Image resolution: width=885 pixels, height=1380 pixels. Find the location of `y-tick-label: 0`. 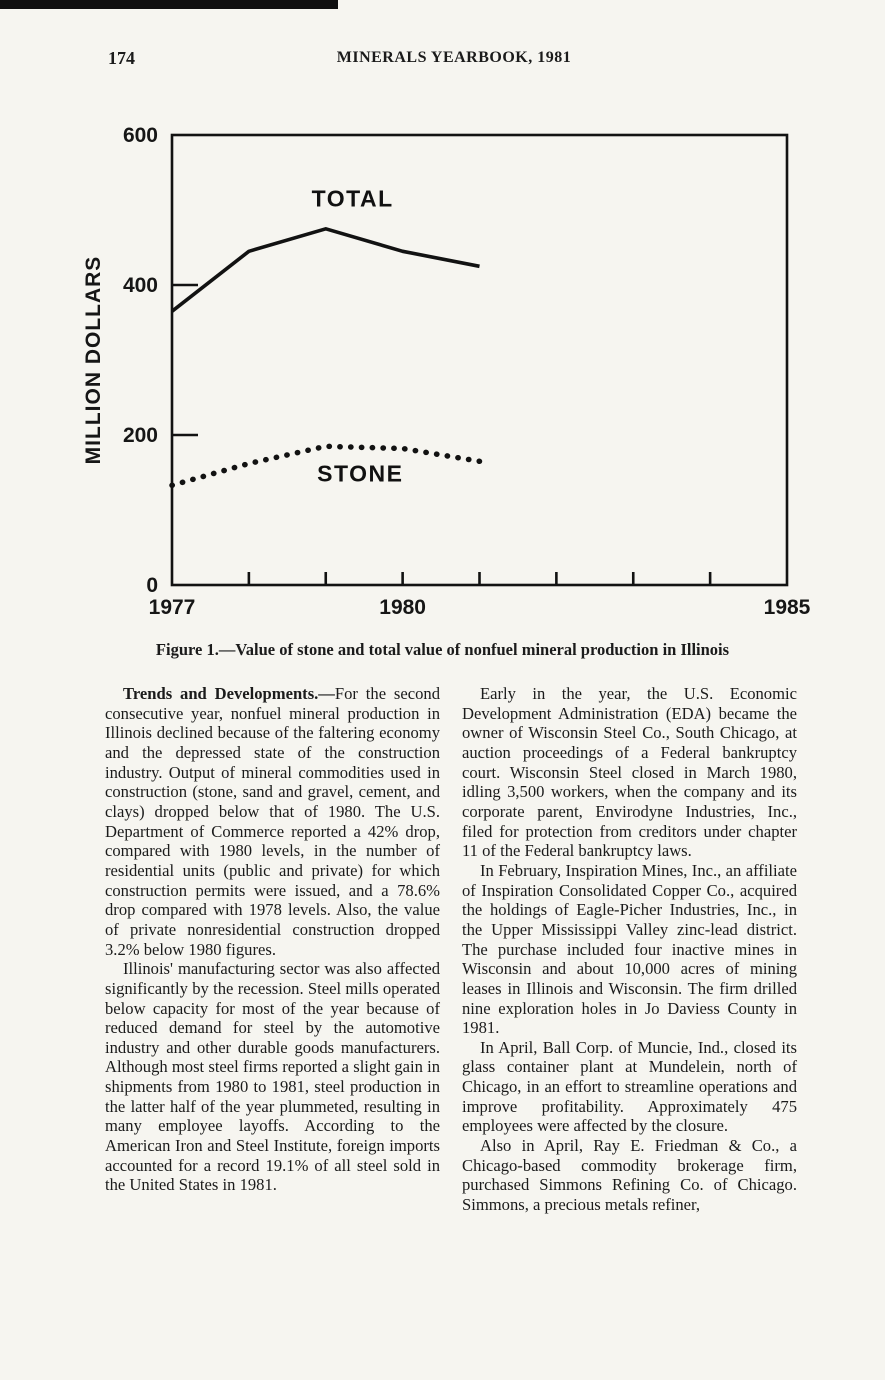

y-tick-label: 0 is located at coordinates (152, 585).